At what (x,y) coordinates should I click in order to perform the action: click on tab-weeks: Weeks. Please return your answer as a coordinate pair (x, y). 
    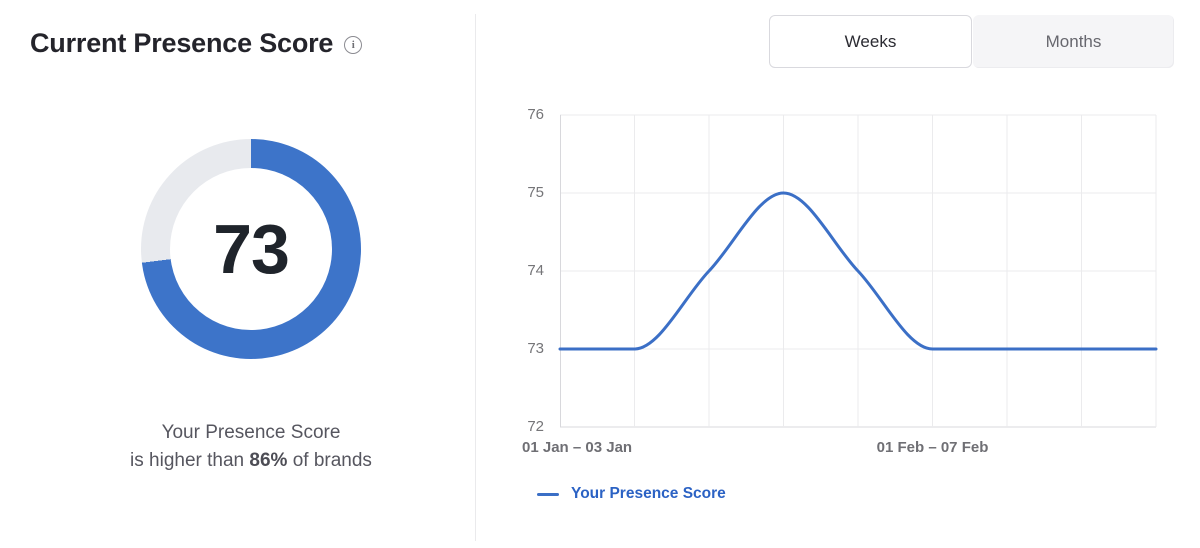
    Looking at the image, I should click on (870, 41).